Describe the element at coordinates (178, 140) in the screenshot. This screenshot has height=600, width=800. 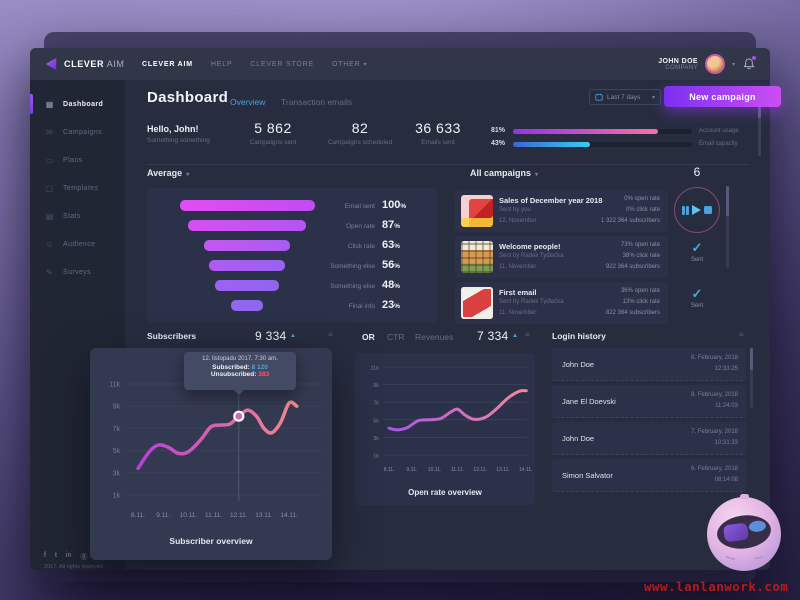
I see `greeting-subtitle: Something something` at that location.